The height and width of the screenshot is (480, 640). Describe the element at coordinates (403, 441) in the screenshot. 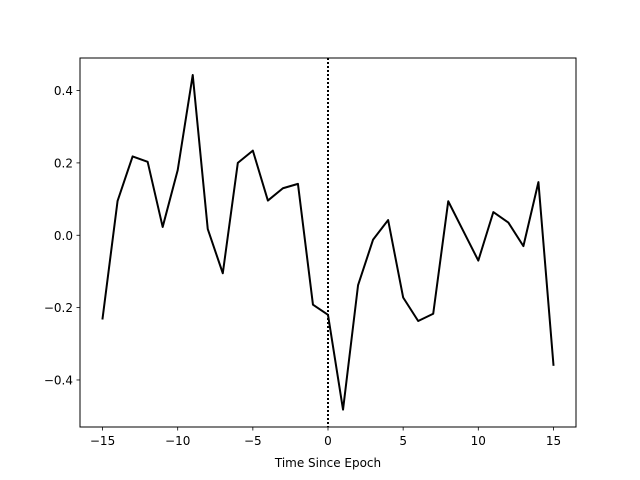

I see `x-tick-label: 5` at that location.